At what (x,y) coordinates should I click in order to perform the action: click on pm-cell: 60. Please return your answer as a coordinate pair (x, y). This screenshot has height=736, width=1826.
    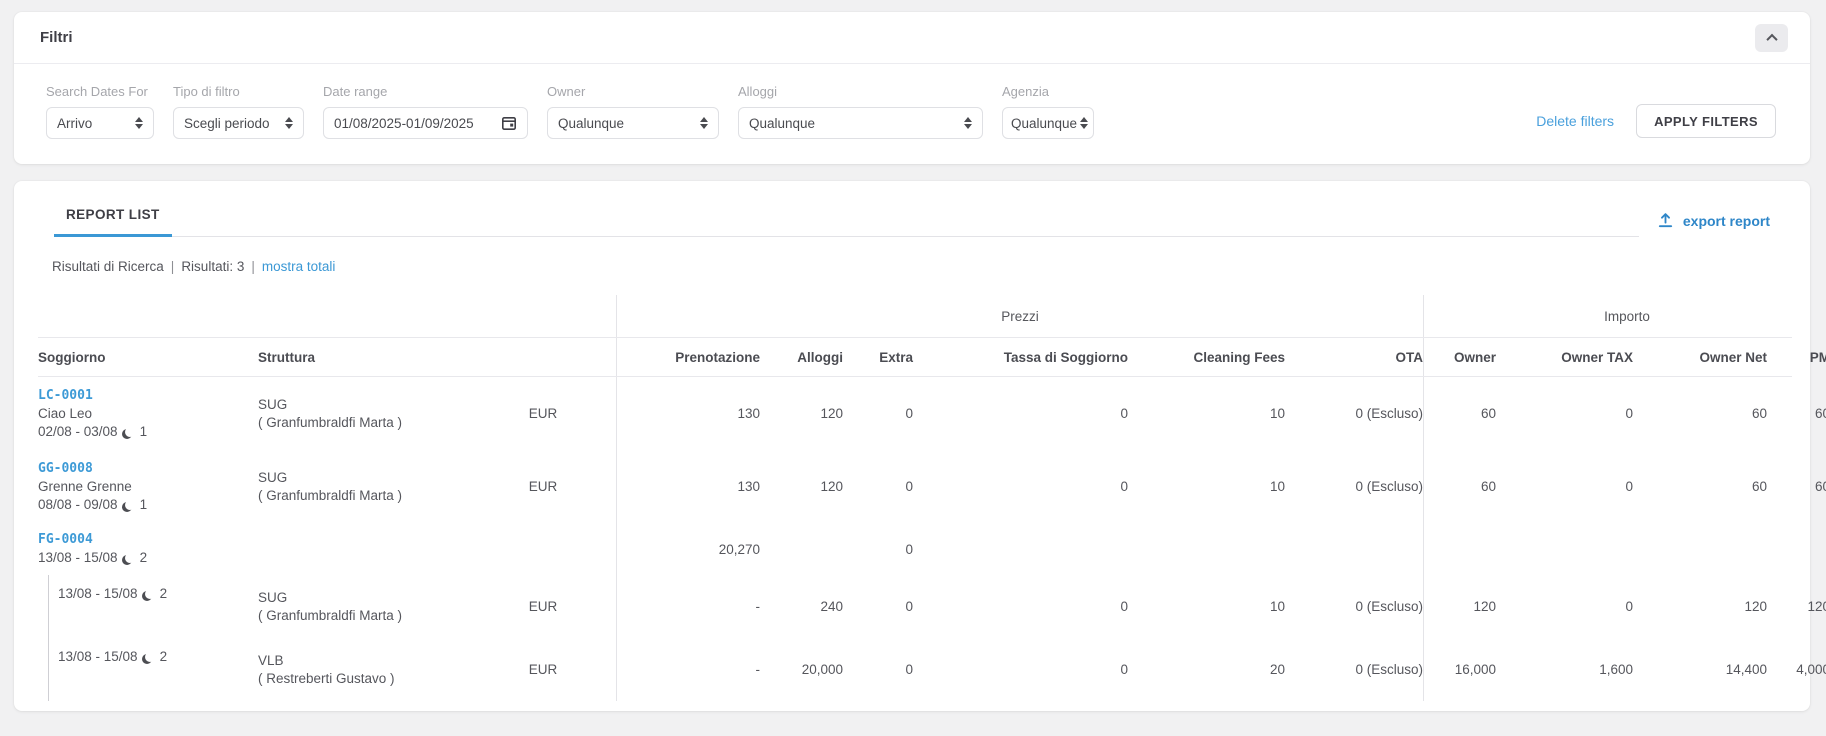
    Looking at the image, I should click on (1820, 413).